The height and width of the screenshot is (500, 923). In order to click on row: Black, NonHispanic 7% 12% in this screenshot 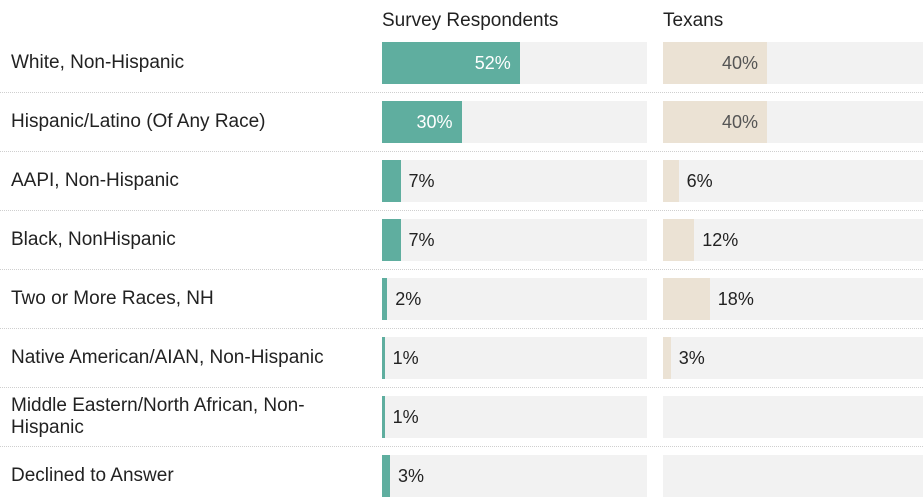, I will do `click(461, 240)`.